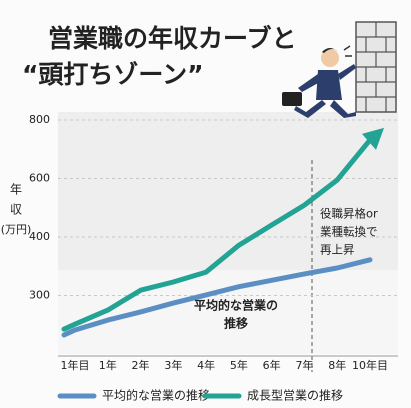  I want to click on x-tick-label: 2年, so click(141, 365).